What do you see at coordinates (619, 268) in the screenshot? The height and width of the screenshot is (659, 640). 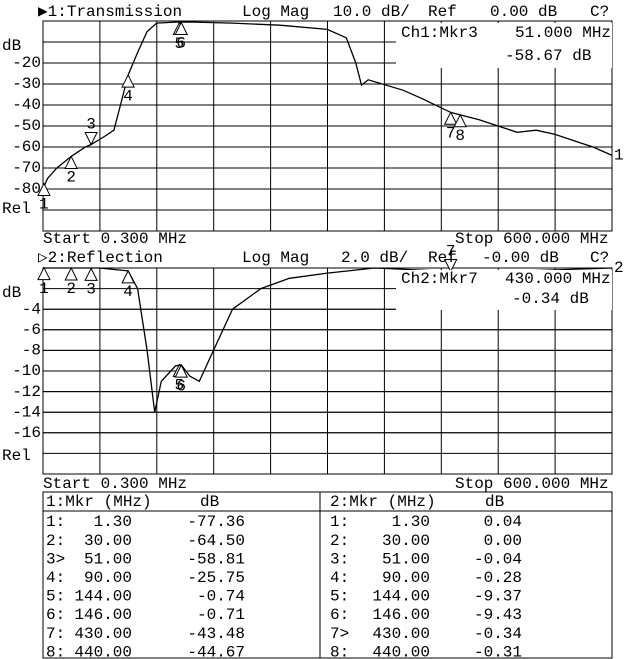 I see `trace-label: 2` at bounding box center [619, 268].